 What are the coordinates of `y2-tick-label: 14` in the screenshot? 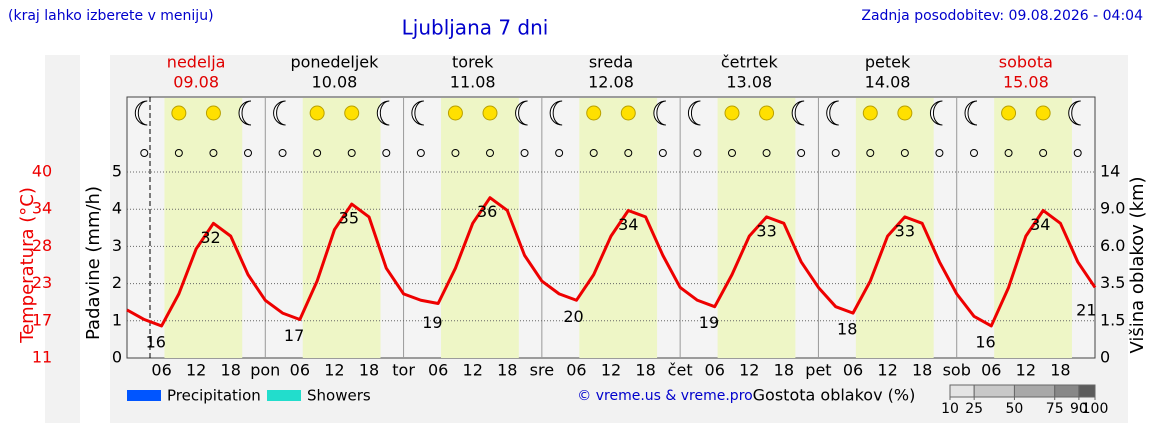 It's located at (1110, 171).